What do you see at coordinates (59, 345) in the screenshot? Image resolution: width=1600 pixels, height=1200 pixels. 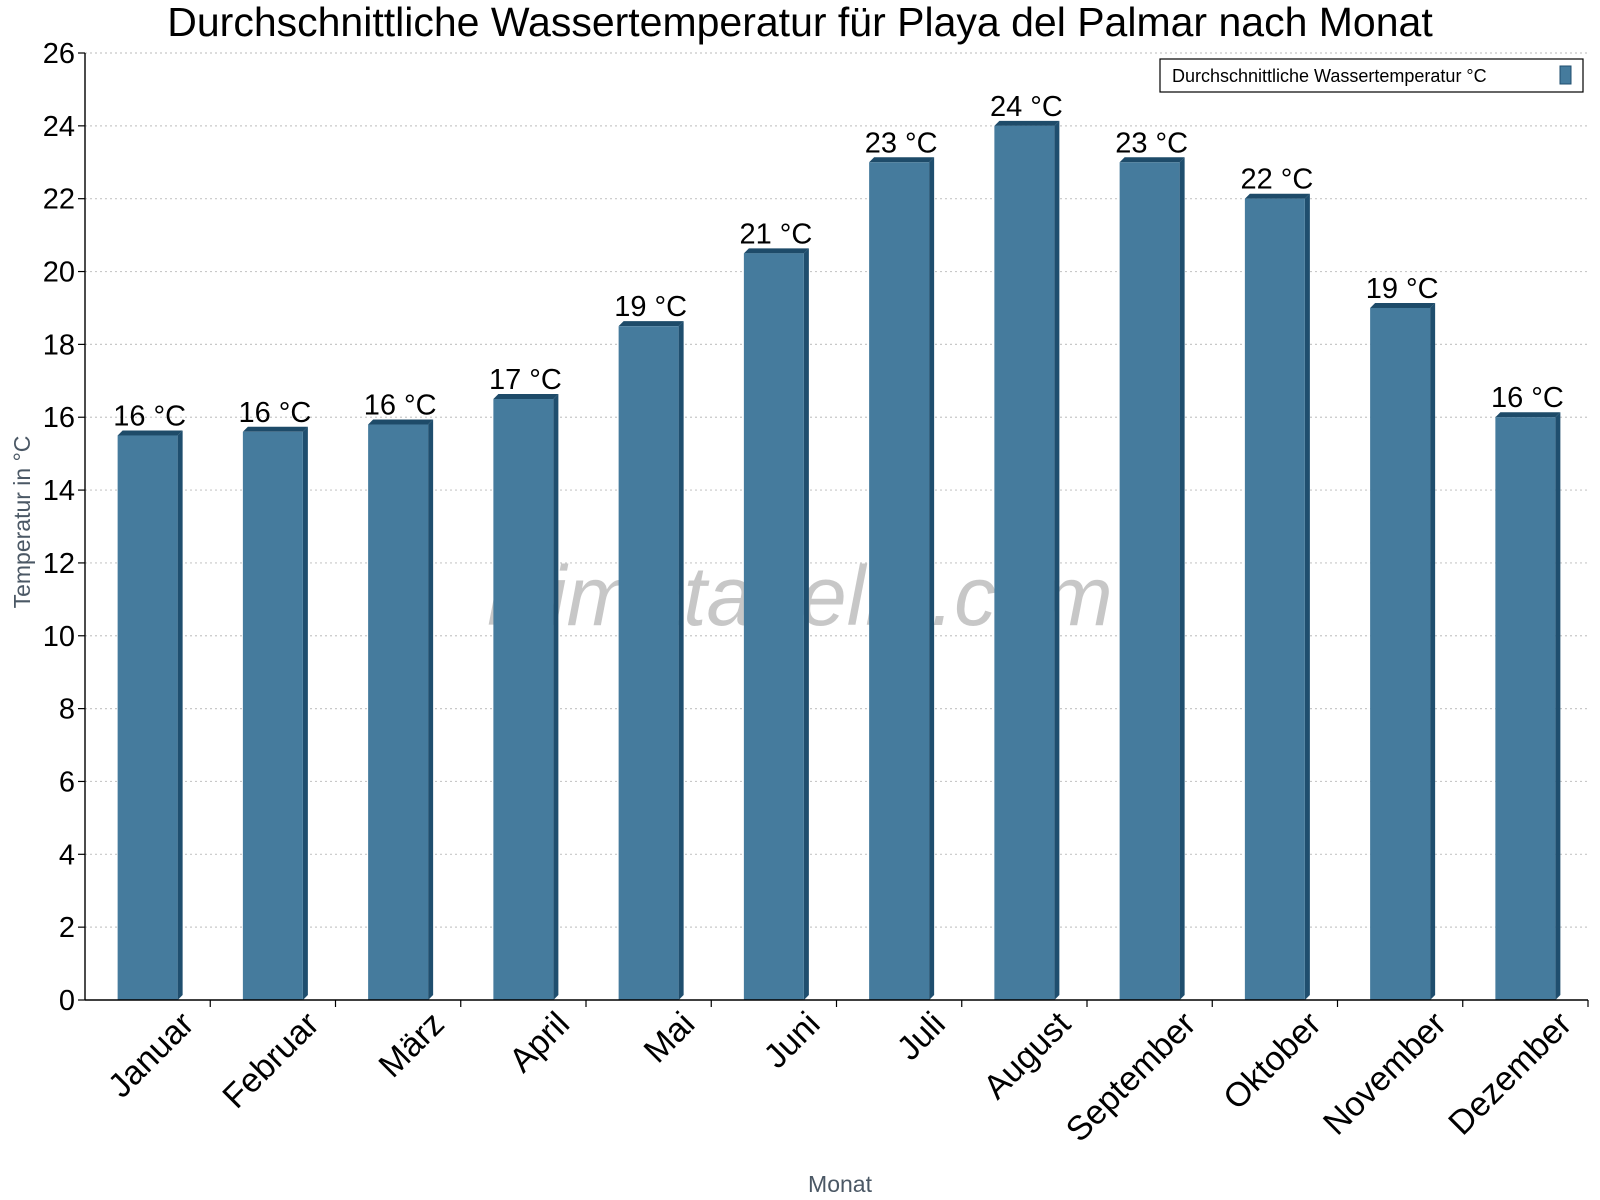 I see `y-tick-label: 18` at bounding box center [59, 345].